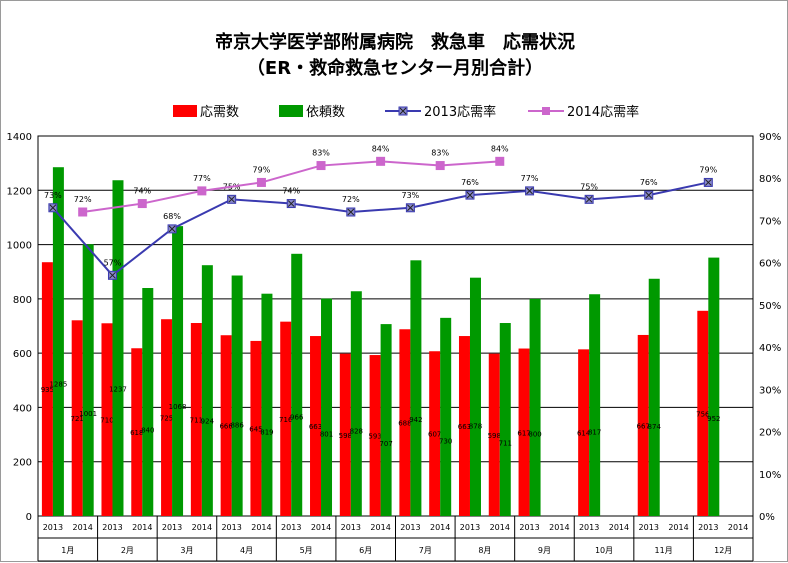 The height and width of the screenshot is (563, 788). I want to click on rate-2014-label: 84%, so click(500, 148).